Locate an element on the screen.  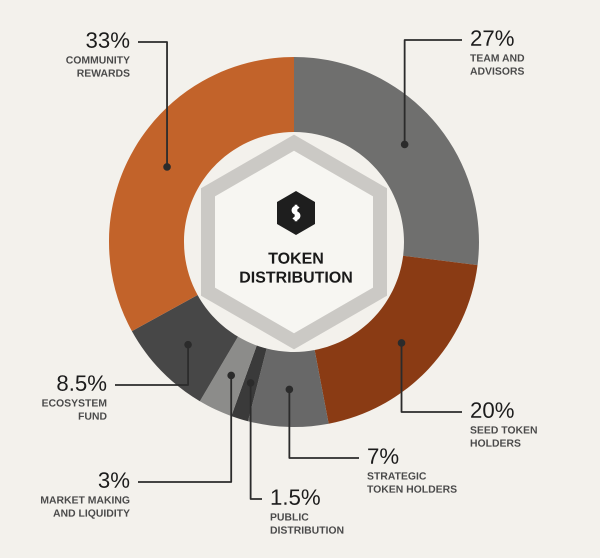
slice-label: SEED TOKEN HOLDERS is located at coordinates (503, 436).